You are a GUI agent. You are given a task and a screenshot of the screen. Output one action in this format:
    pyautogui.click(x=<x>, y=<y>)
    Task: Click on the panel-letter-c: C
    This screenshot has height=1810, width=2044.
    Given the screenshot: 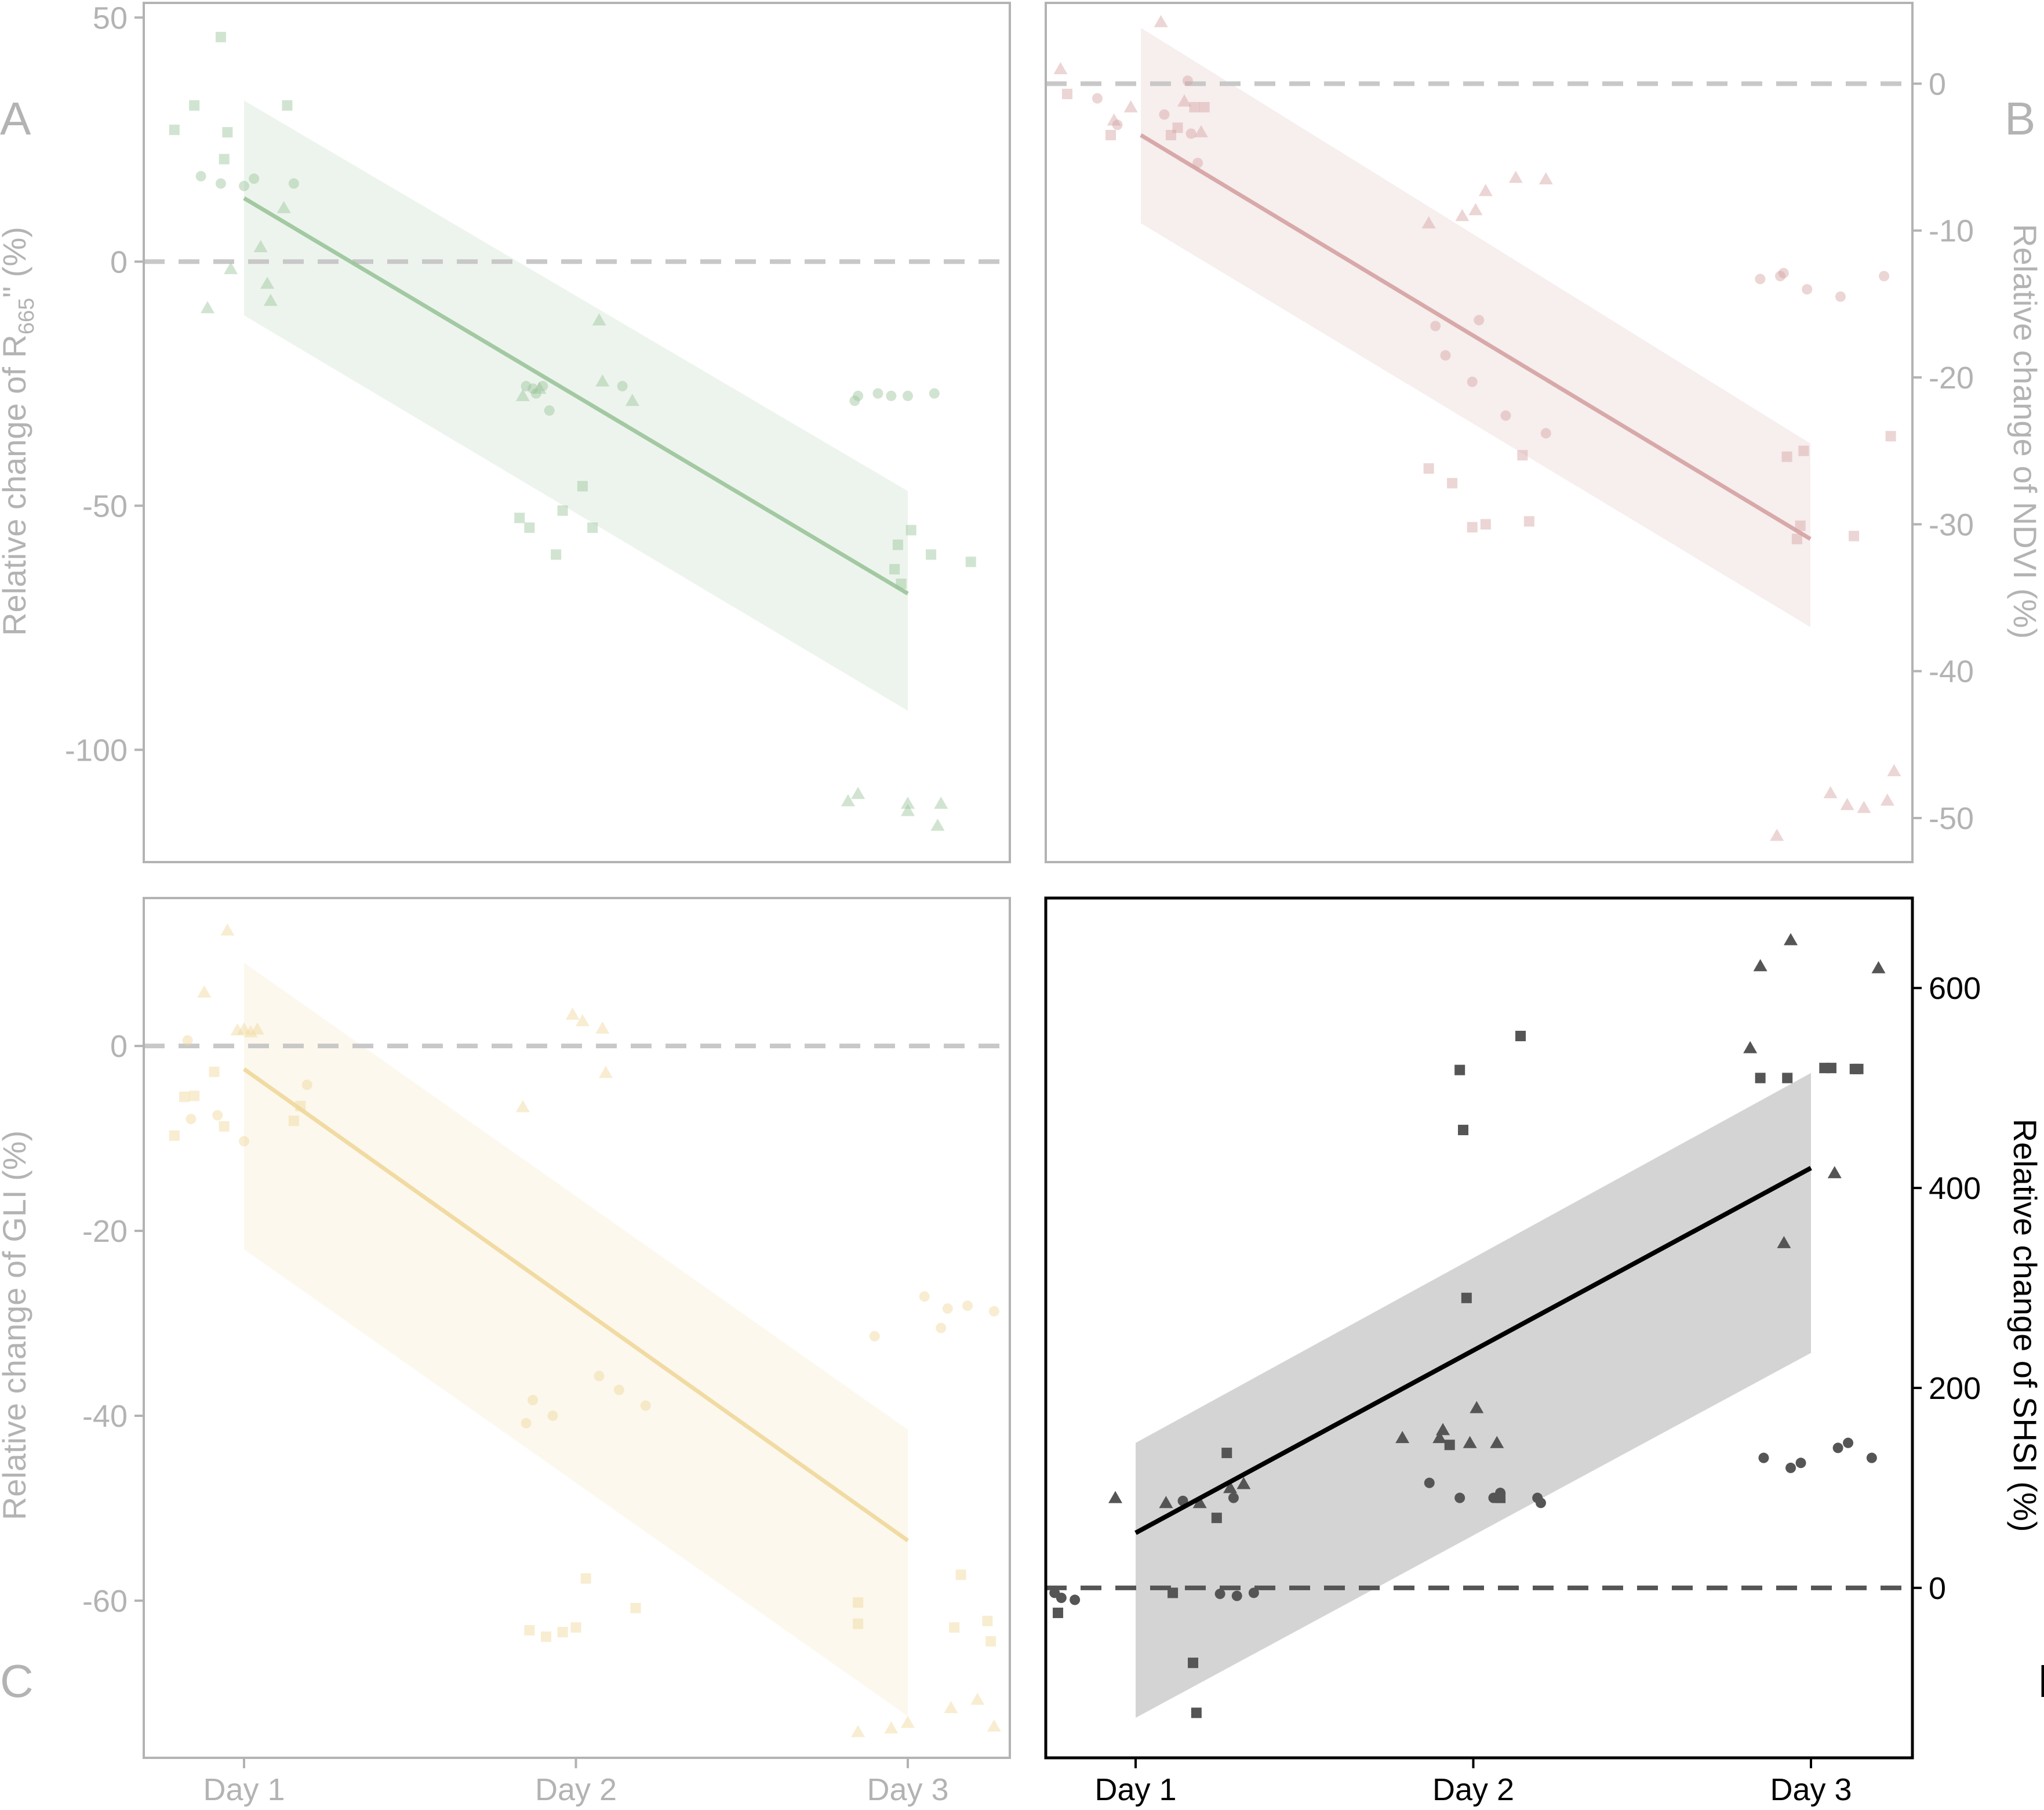 What is the action you would take?
    pyautogui.click(x=17, y=1681)
    